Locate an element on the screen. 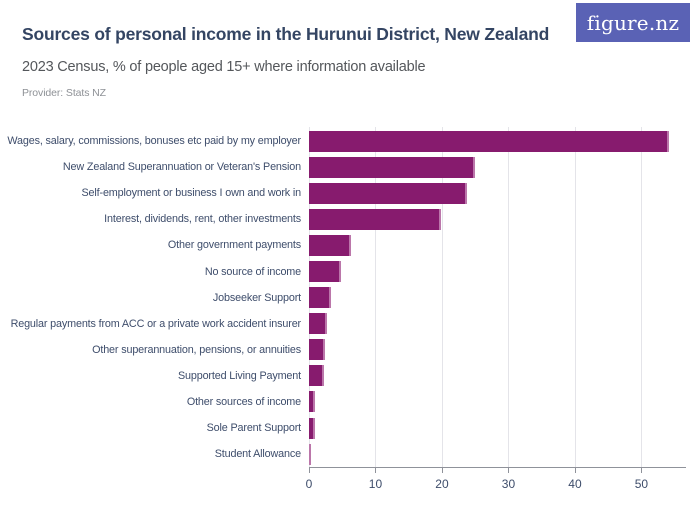 The width and height of the screenshot is (700, 525). figure-nz-logo: figure.nz is located at coordinates (633, 22).